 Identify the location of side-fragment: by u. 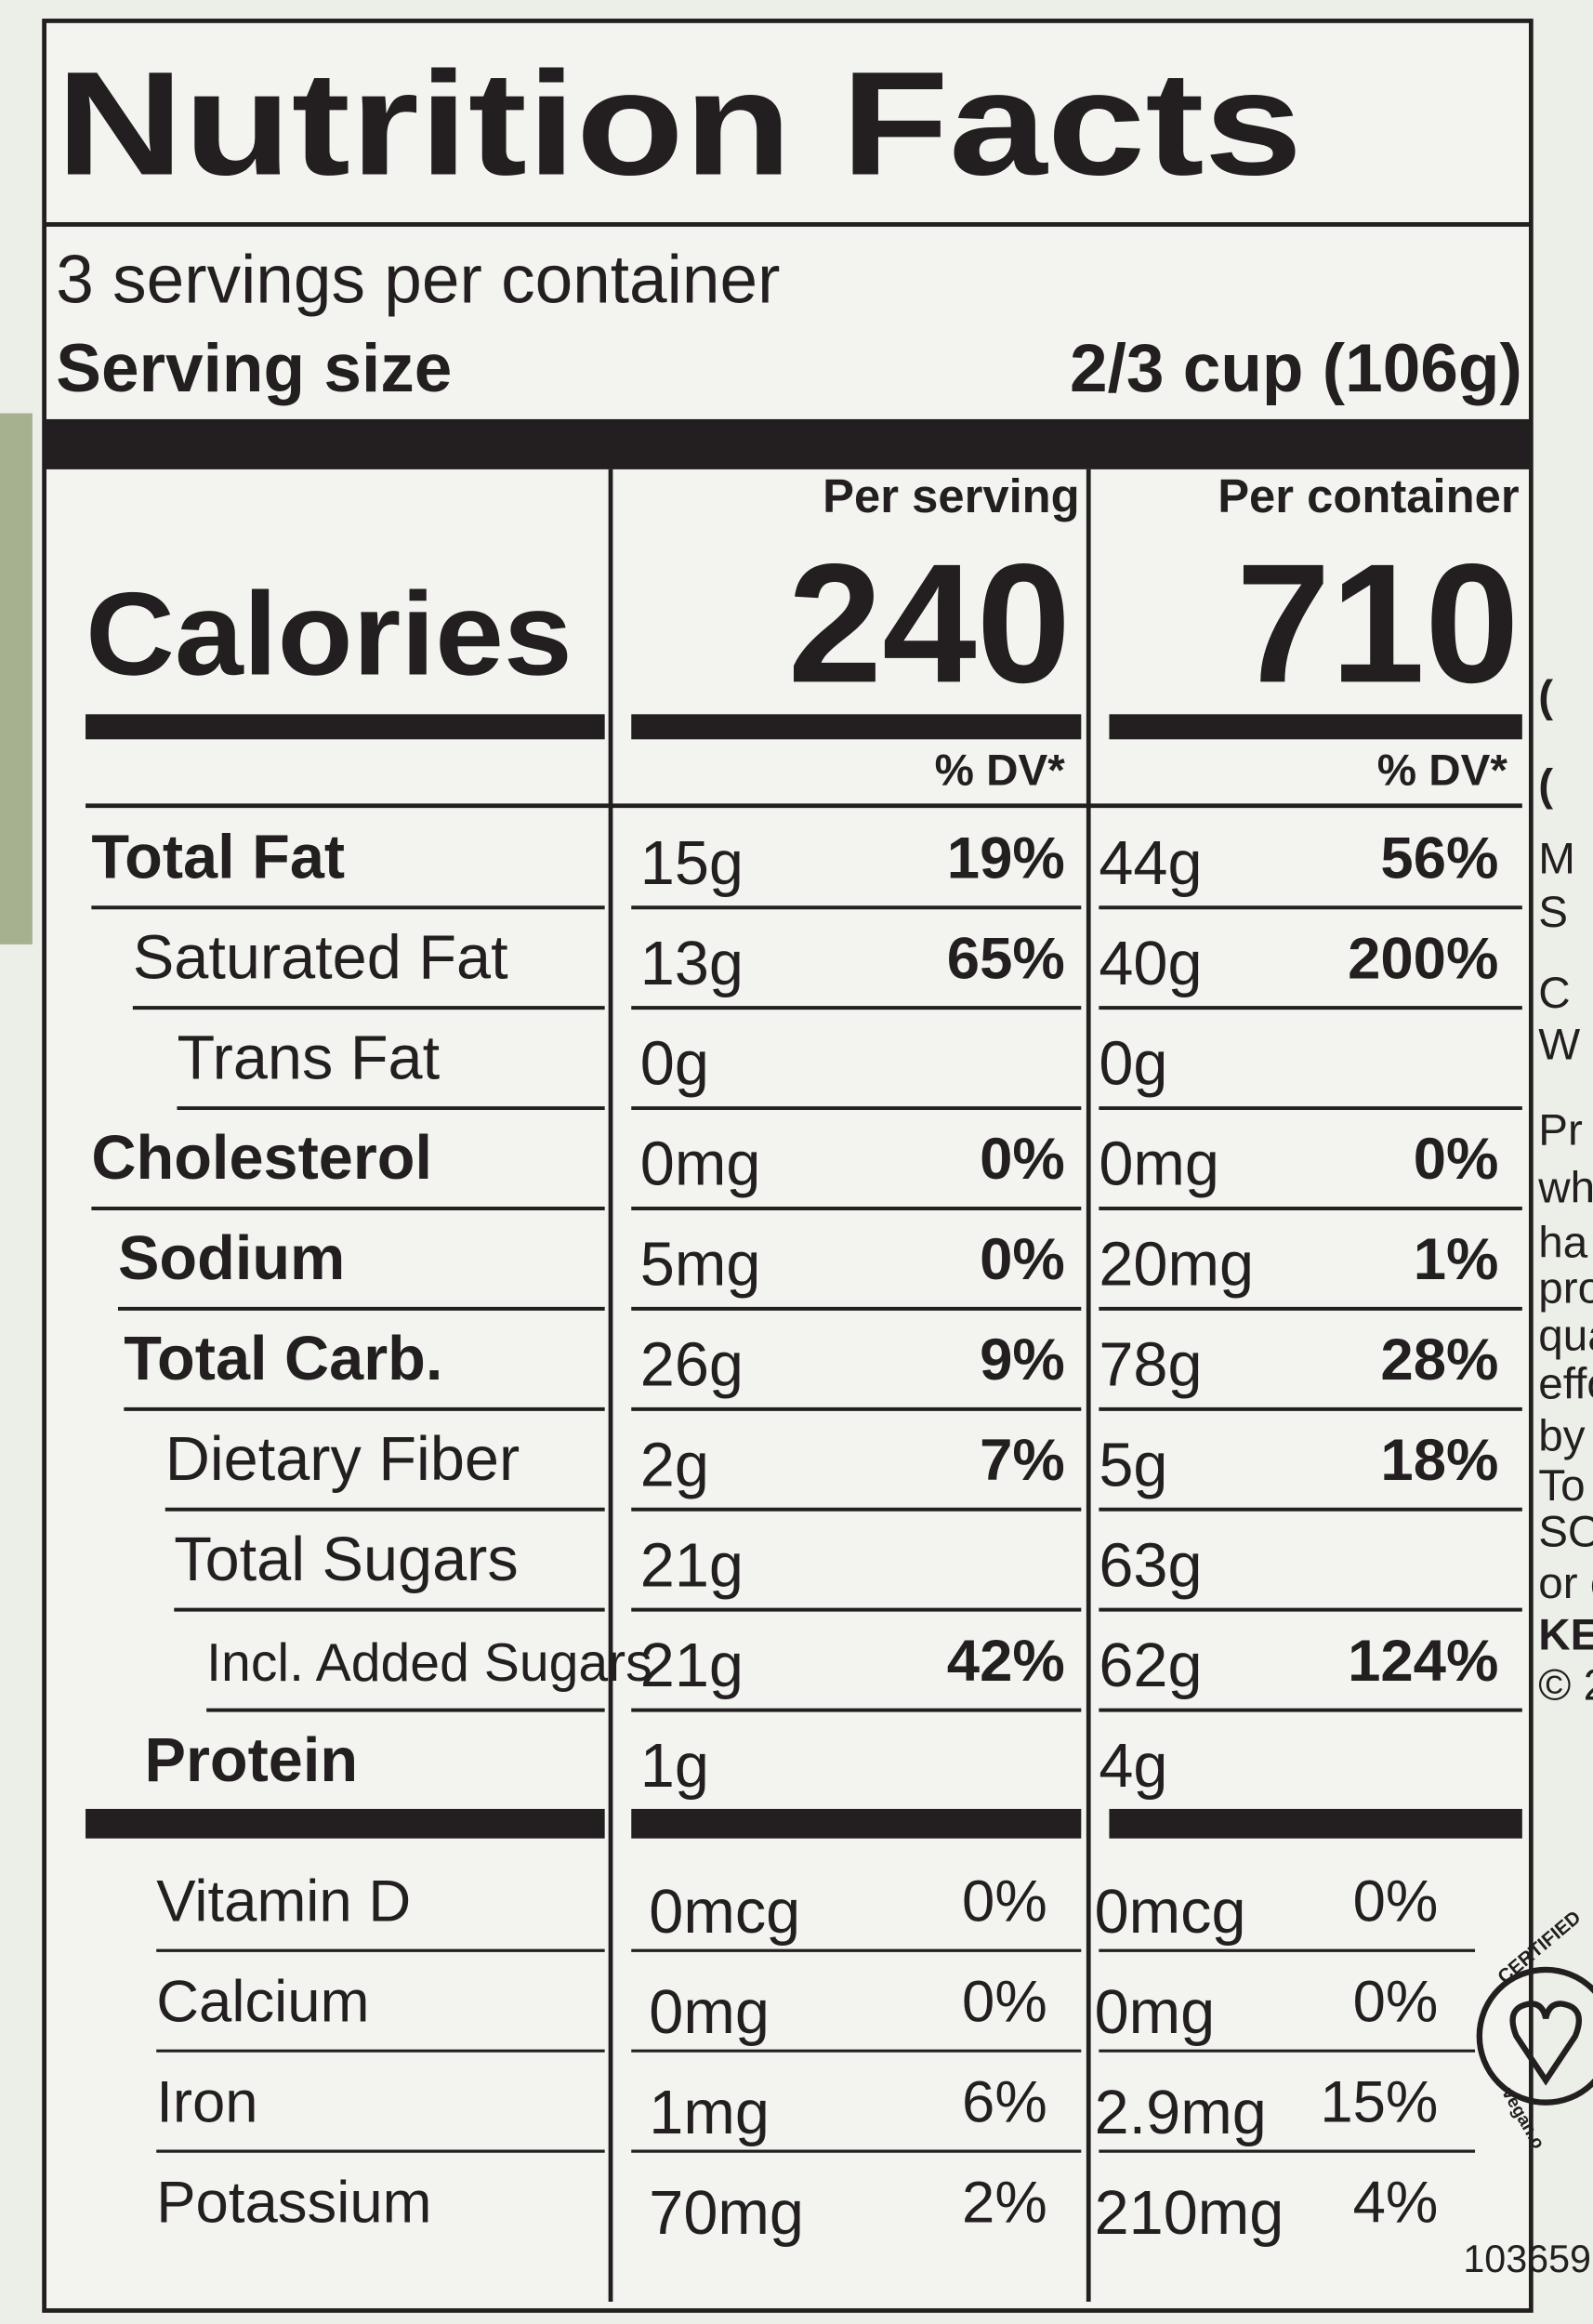
(1565, 1435).